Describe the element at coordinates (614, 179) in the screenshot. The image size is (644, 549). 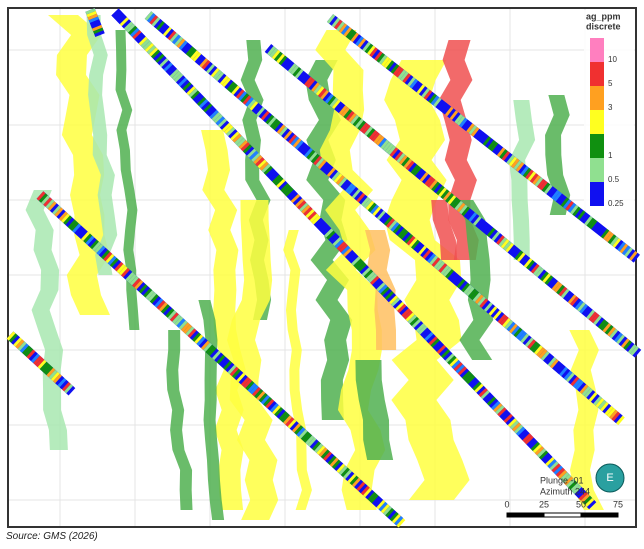
I see `legend-label: 0.5` at that location.